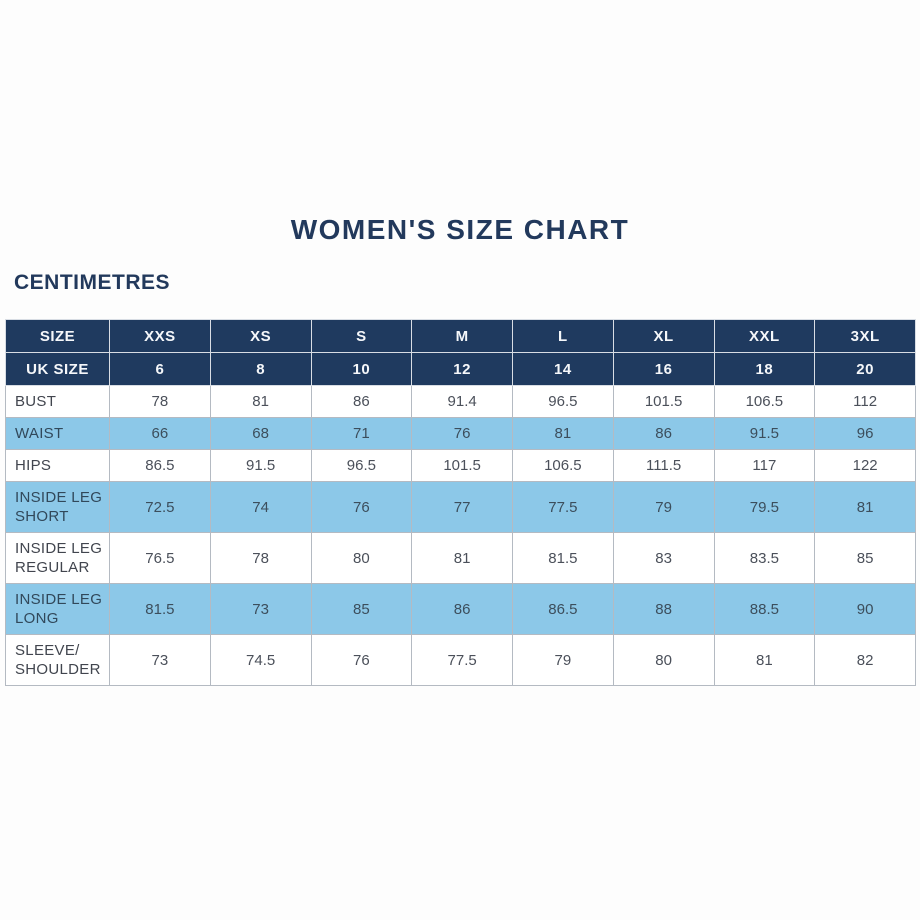 This screenshot has height=920, width=920. I want to click on header-row: SIZE XXS XS S M L XL XXL 3XL, so click(460, 336).